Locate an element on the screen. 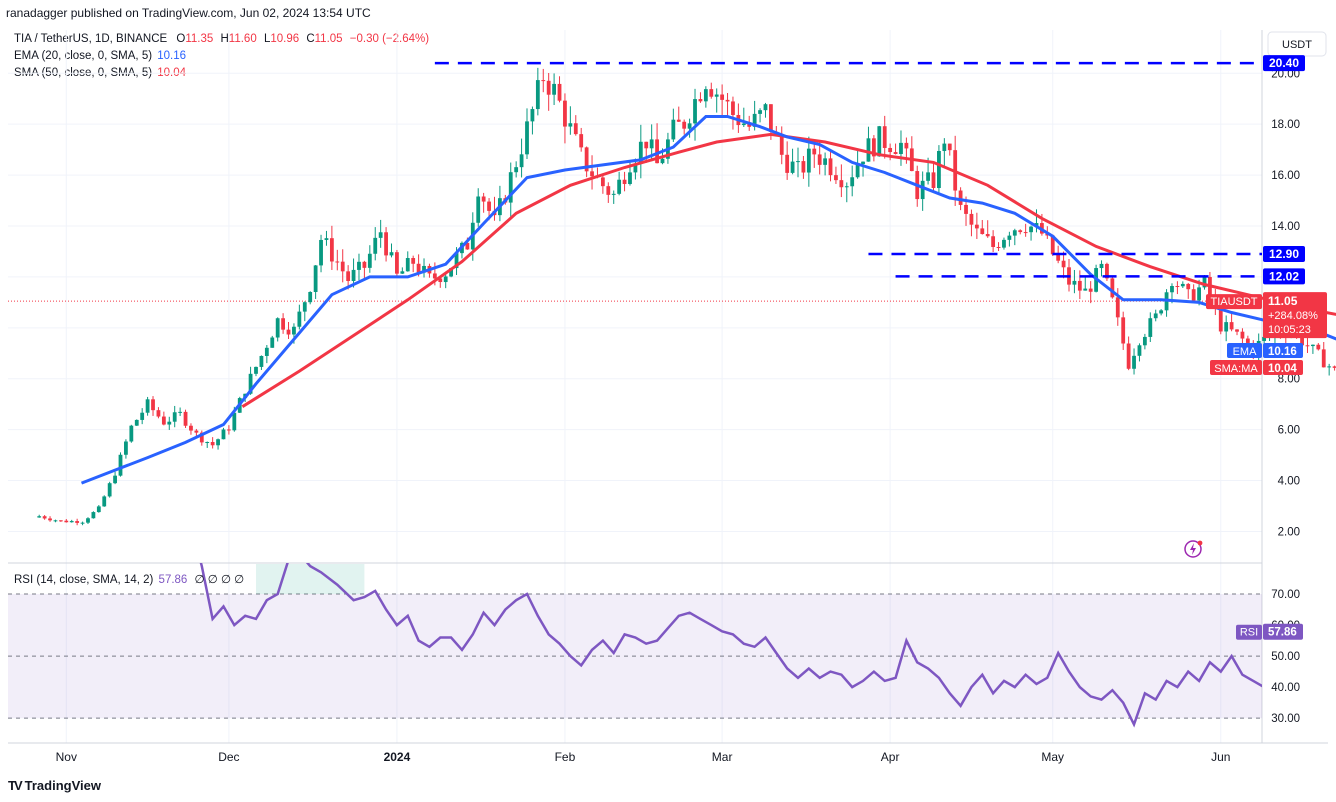 The width and height of the screenshot is (1336, 802). time-axis: Nov Dec 2024 Feb Mar Apr May Jun is located at coordinates (643, 757).